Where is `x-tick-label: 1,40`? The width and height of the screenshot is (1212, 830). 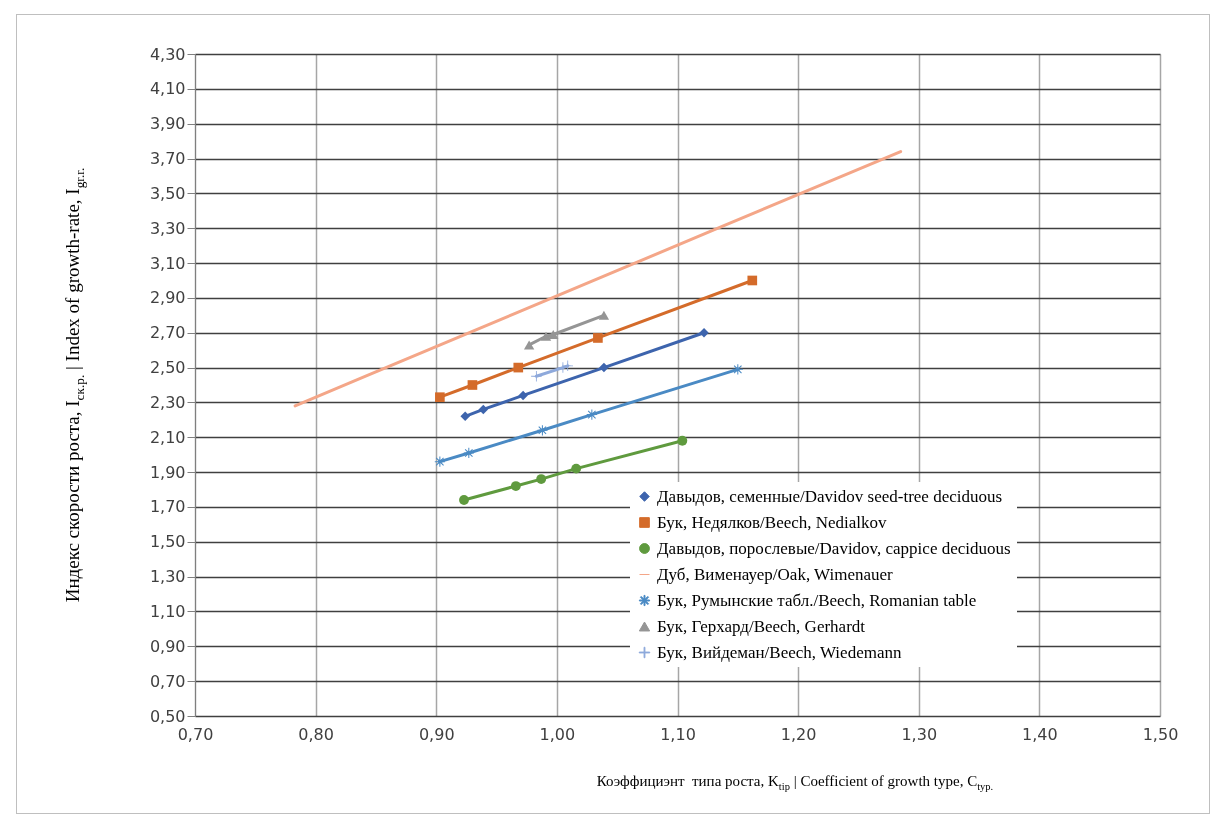
x-tick-label: 1,40 is located at coordinates (1040, 734).